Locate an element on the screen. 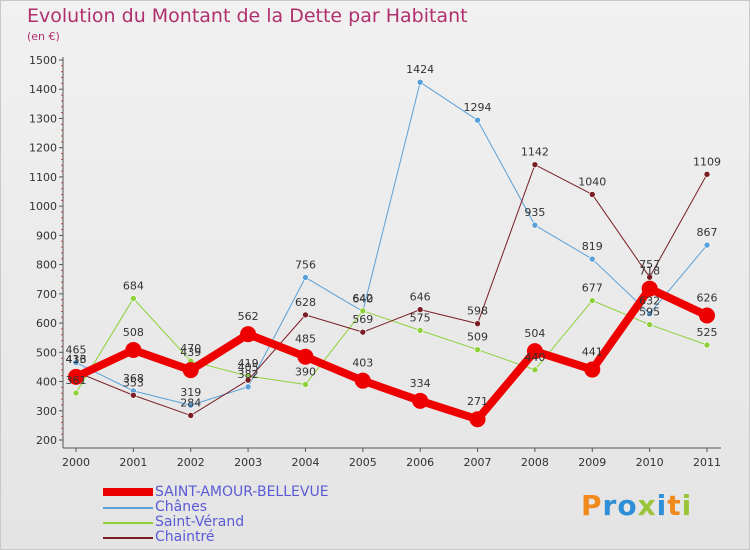 Image resolution: width=750 pixels, height=550 pixels. data-label: 439 is located at coordinates (190, 352).